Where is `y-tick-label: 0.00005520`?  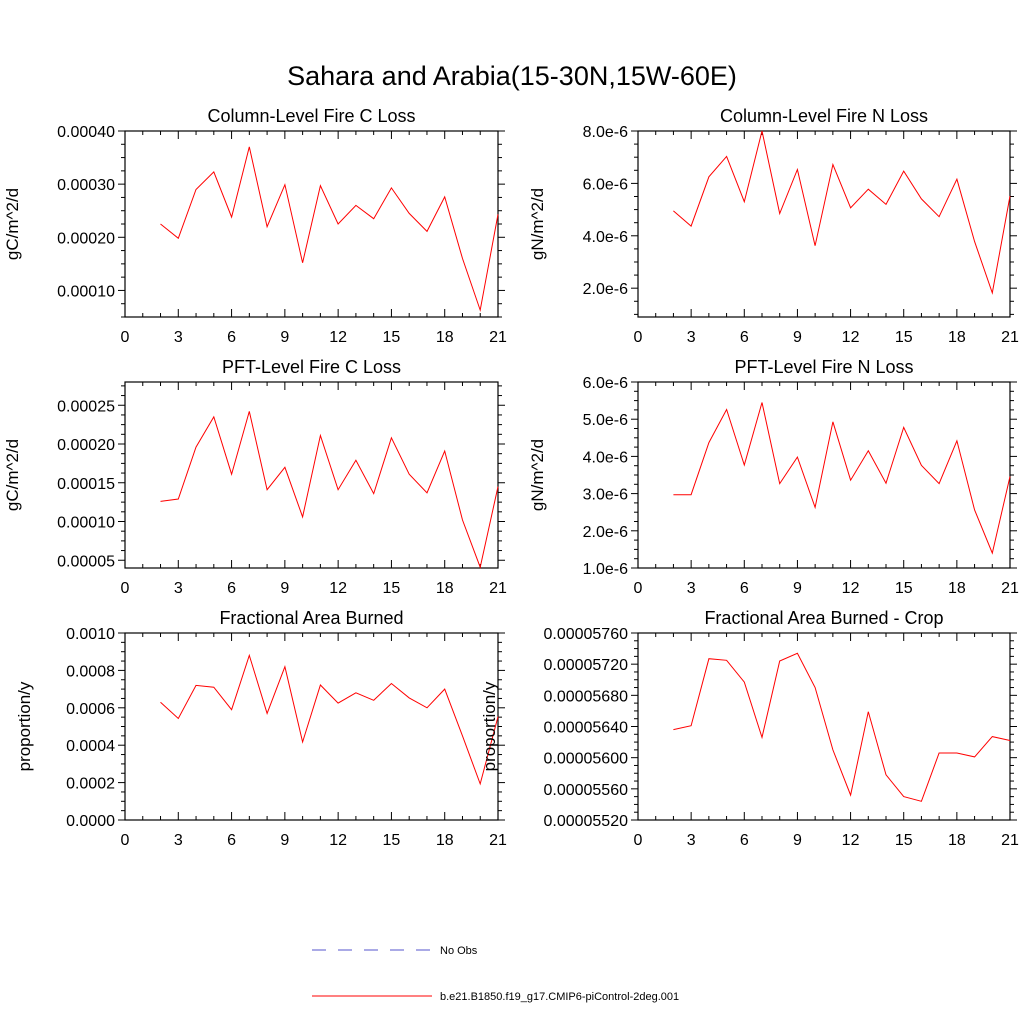
y-tick-label: 0.00005520 is located at coordinates (585, 821).